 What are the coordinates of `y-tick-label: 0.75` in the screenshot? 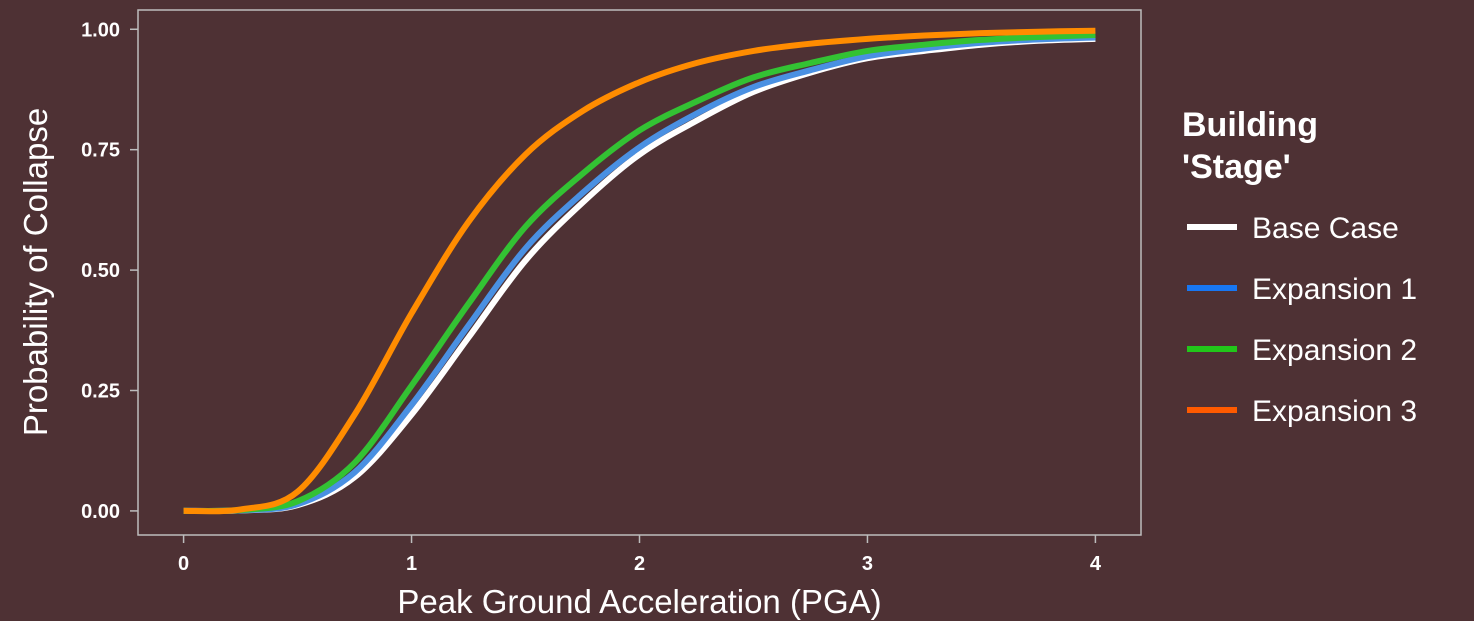 It's located at (100, 151).